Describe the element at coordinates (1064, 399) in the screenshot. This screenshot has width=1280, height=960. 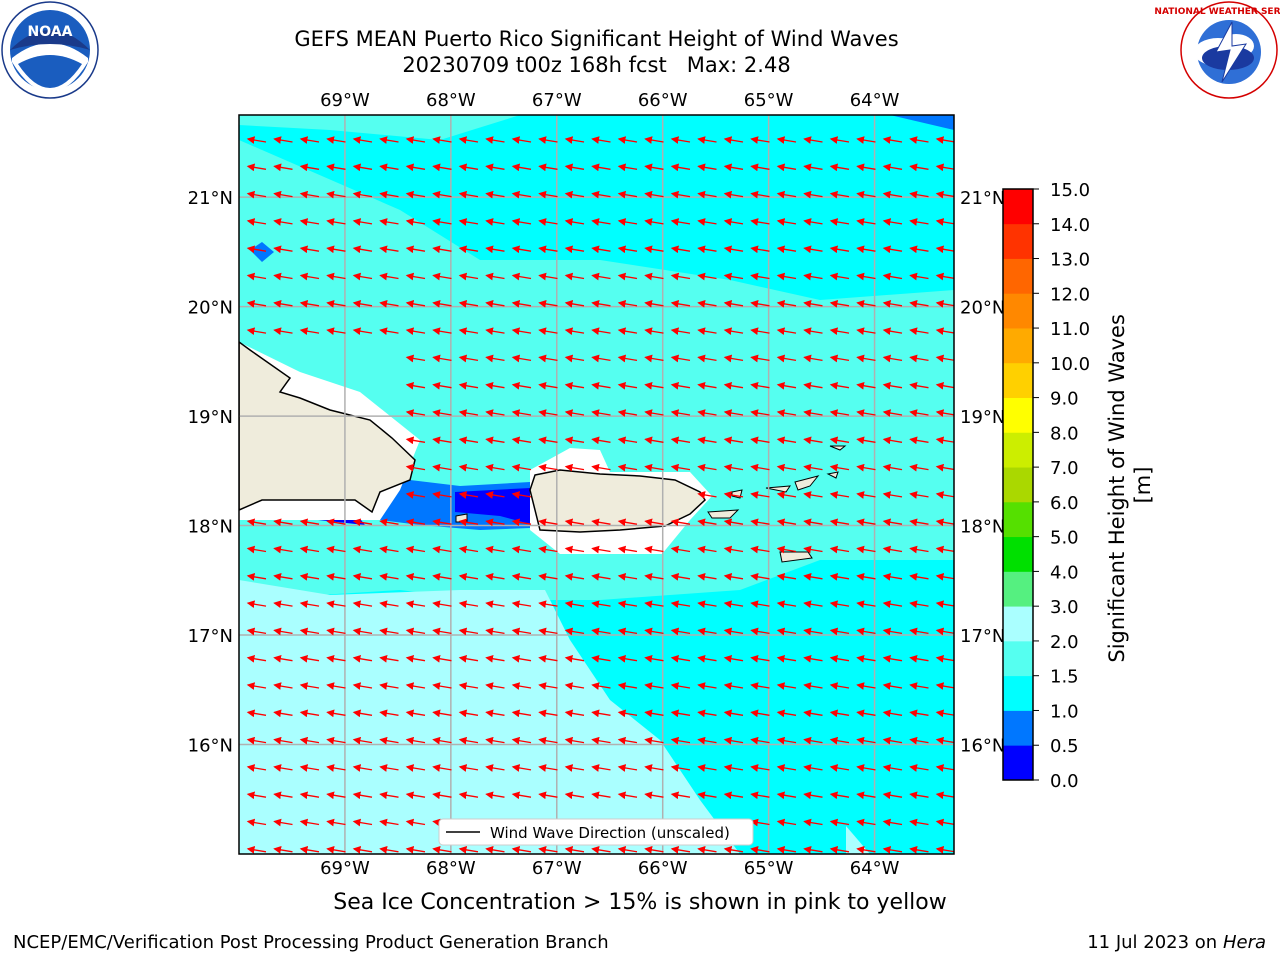
I see `colorbar-tick-label: 9.0` at that location.